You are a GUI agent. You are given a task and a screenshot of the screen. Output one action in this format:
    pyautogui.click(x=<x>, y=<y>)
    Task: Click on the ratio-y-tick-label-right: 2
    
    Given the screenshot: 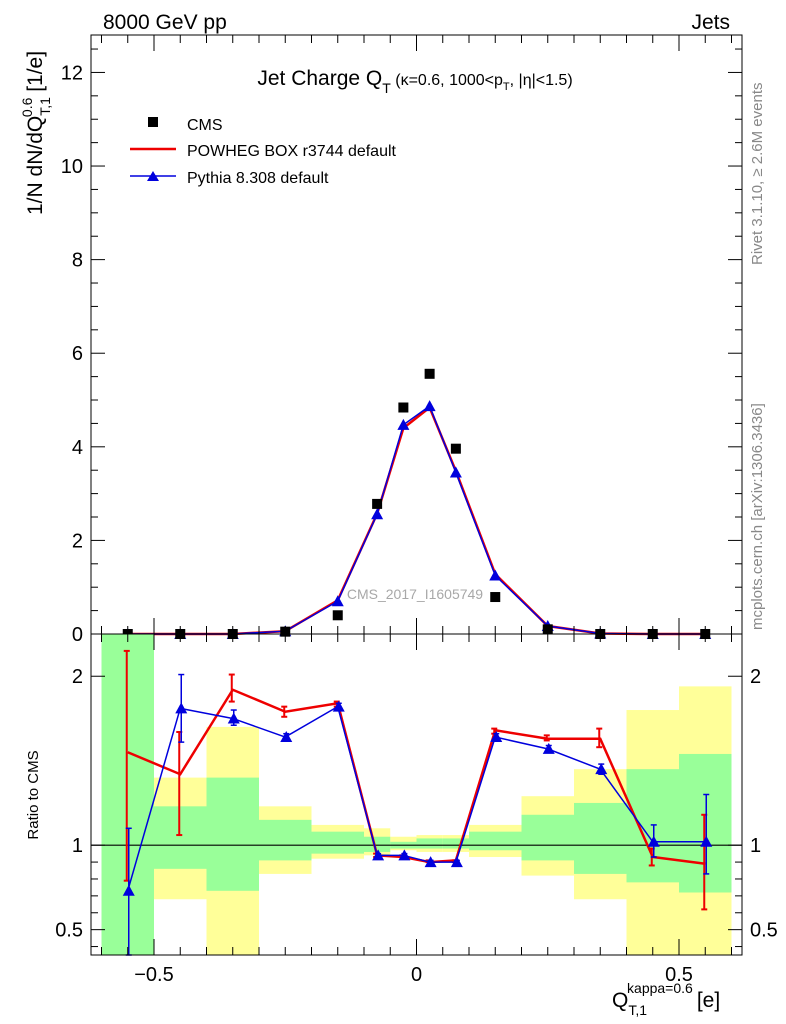 What is the action you would take?
    pyautogui.click(x=755, y=677)
    